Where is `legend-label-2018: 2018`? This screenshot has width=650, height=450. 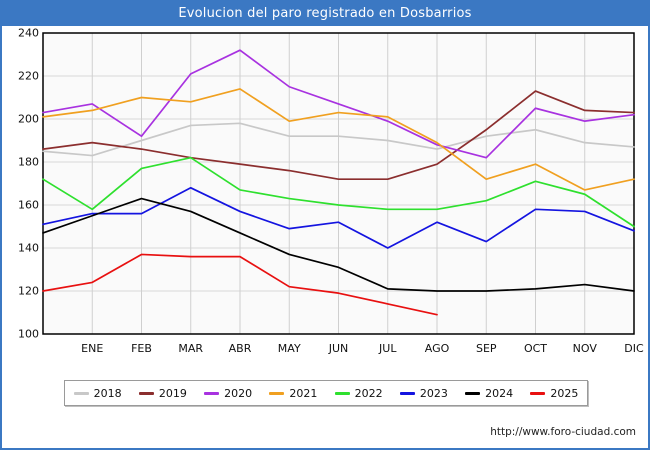
legend-label-2018: 2018 is located at coordinates (107, 393).